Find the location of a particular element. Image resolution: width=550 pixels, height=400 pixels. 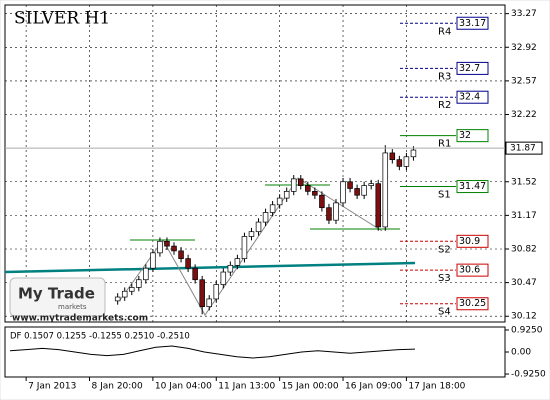

indicator-tick-label: 0.00 is located at coordinates (521, 353).